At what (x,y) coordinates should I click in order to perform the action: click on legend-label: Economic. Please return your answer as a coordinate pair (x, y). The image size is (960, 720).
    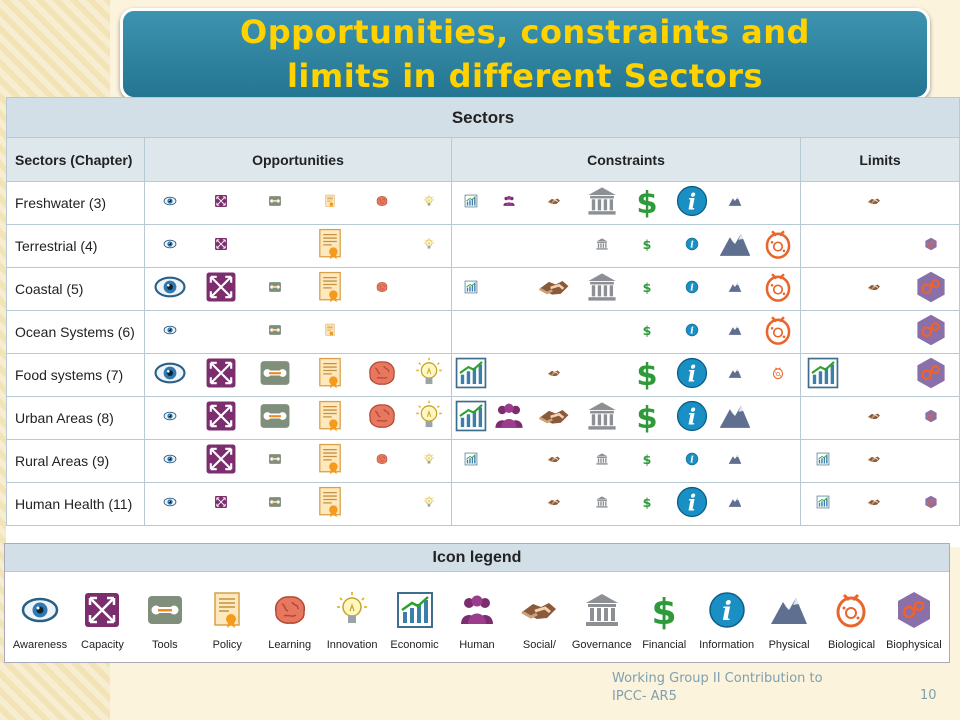
    Looking at the image, I should click on (414, 645).